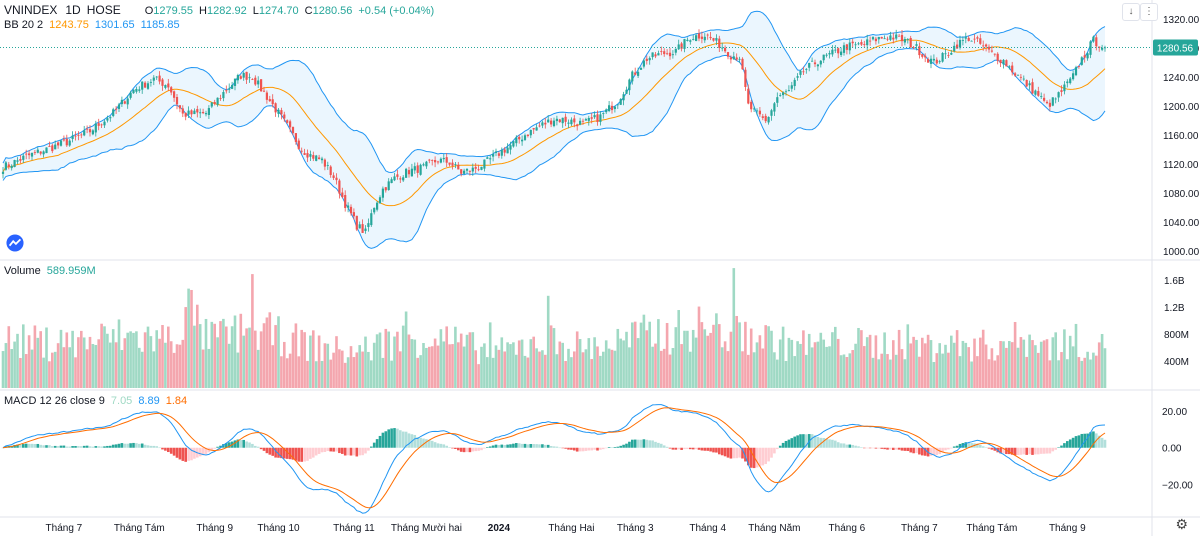 The image size is (1200, 536). I want to click on more-options-button: ⋮, so click(1149, 12).